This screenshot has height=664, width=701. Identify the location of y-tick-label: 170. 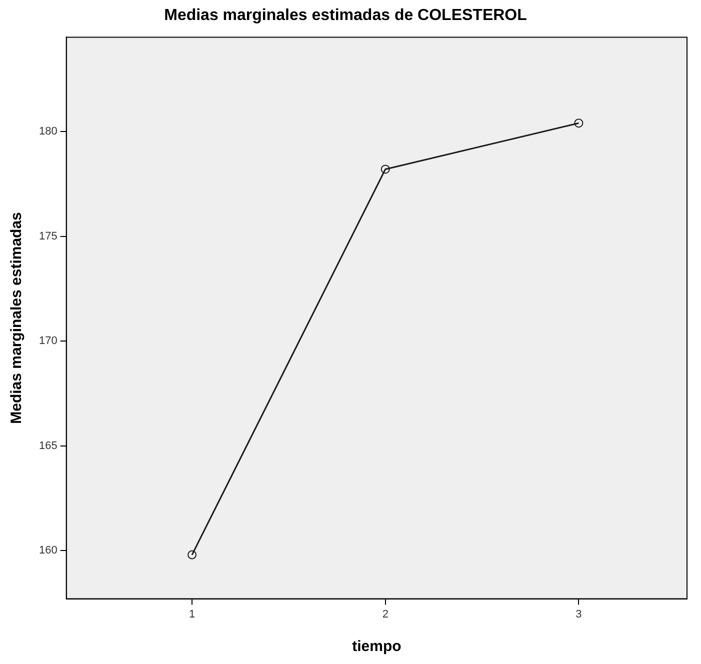
(48, 341).